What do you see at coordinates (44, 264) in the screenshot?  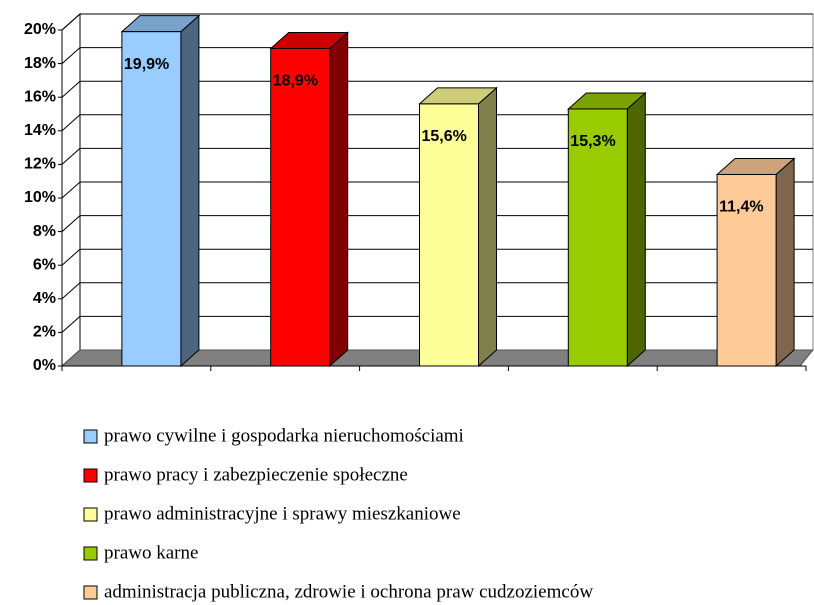 I see `y-tick-label: 6%` at bounding box center [44, 264].